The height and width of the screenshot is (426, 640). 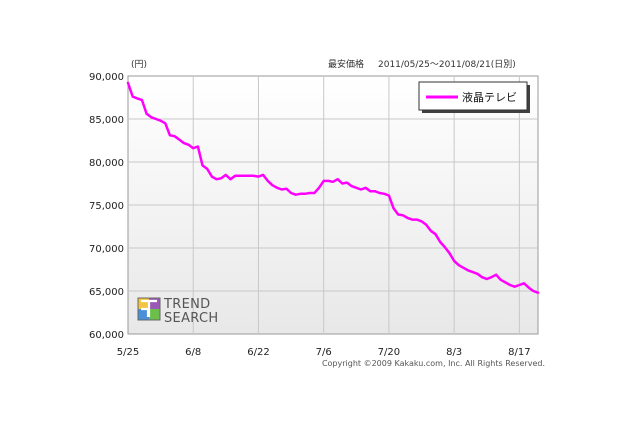 I want to click on x-axis-ticks: 5/25 6/8 6/22 7/6 7/20 8/3 8/17, so click(x=324, y=352).